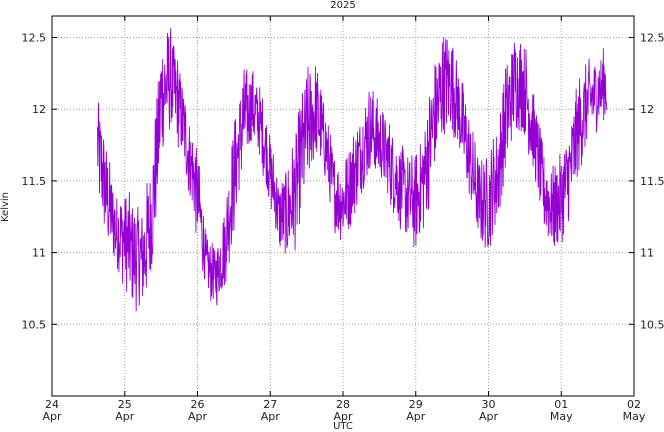 The width and height of the screenshot is (664, 432). I want to click on x-tick-label: 24 Apr, so click(52, 410).